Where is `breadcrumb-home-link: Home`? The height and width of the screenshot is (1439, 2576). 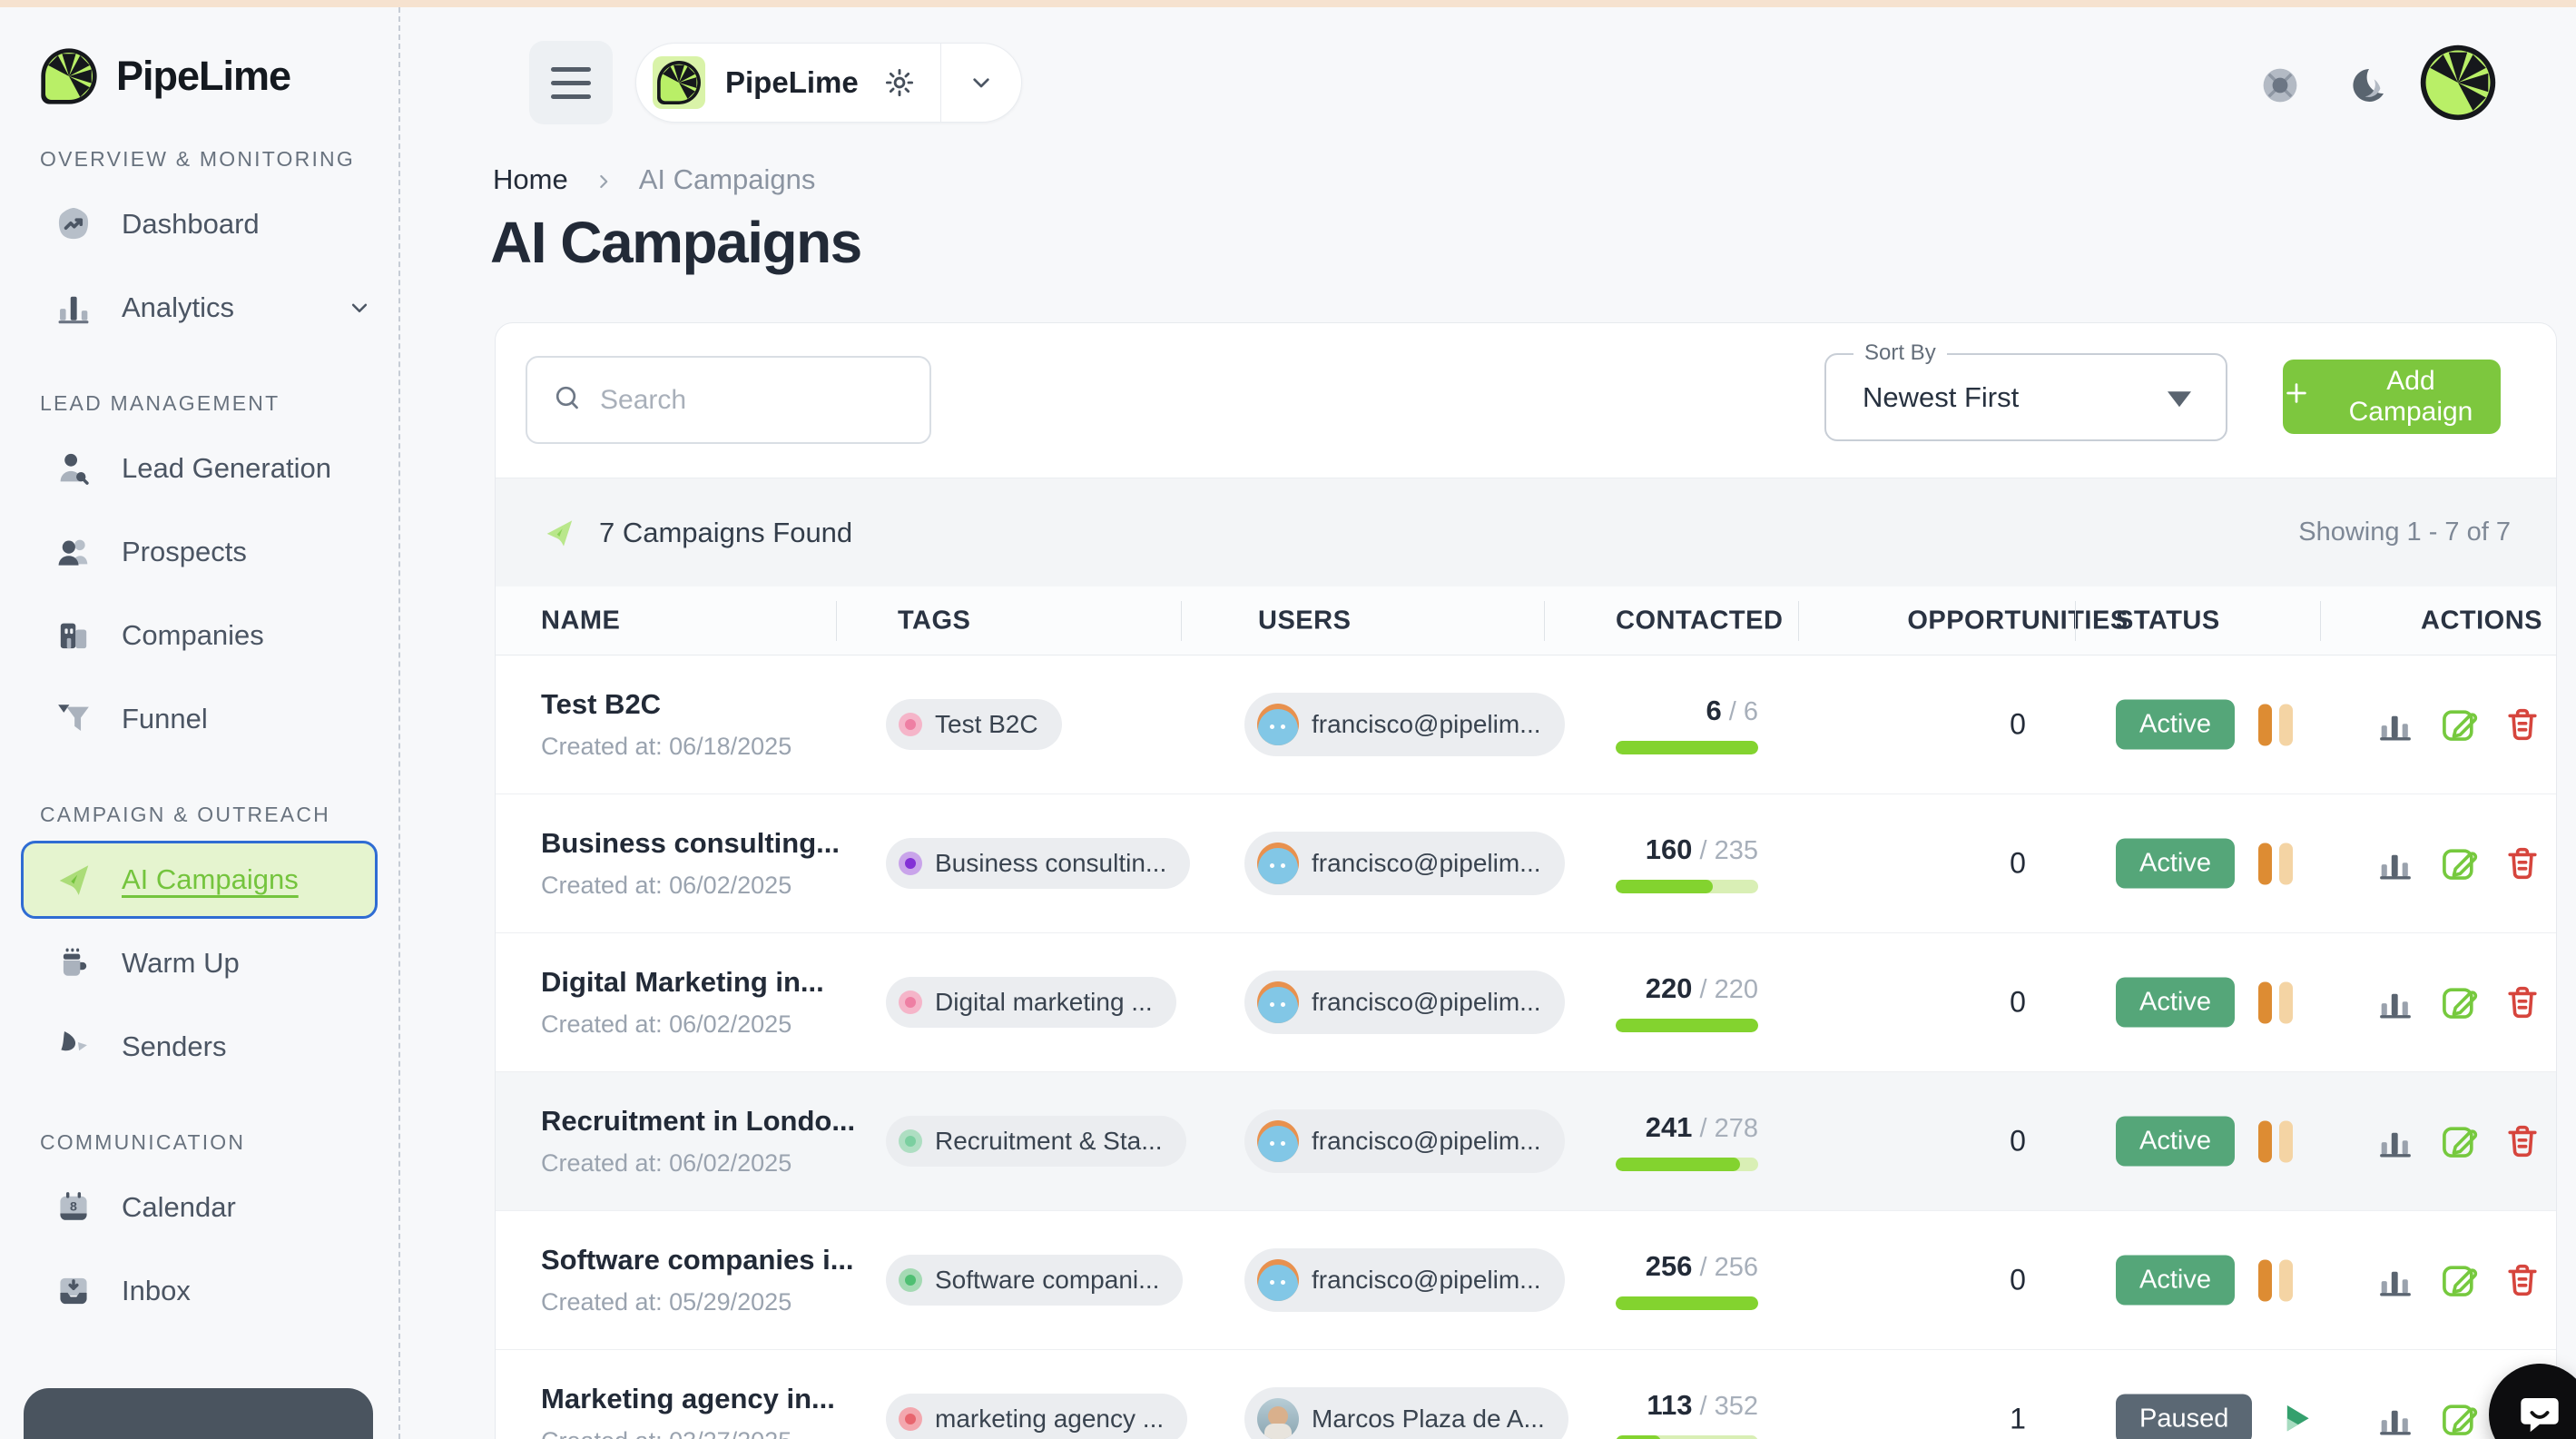
breadcrumb-home-link: Home is located at coordinates (530, 179).